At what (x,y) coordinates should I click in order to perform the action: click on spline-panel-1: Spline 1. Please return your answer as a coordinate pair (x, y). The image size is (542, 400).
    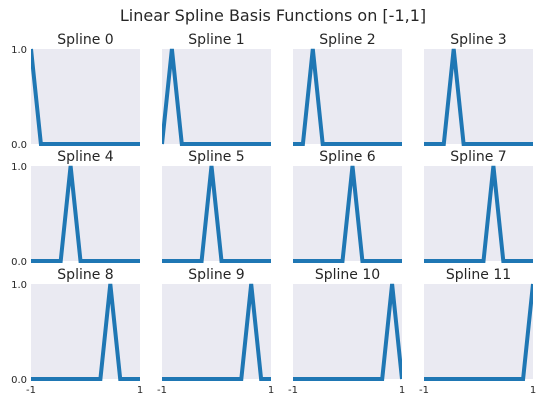
    Looking at the image, I should click on (216, 89).